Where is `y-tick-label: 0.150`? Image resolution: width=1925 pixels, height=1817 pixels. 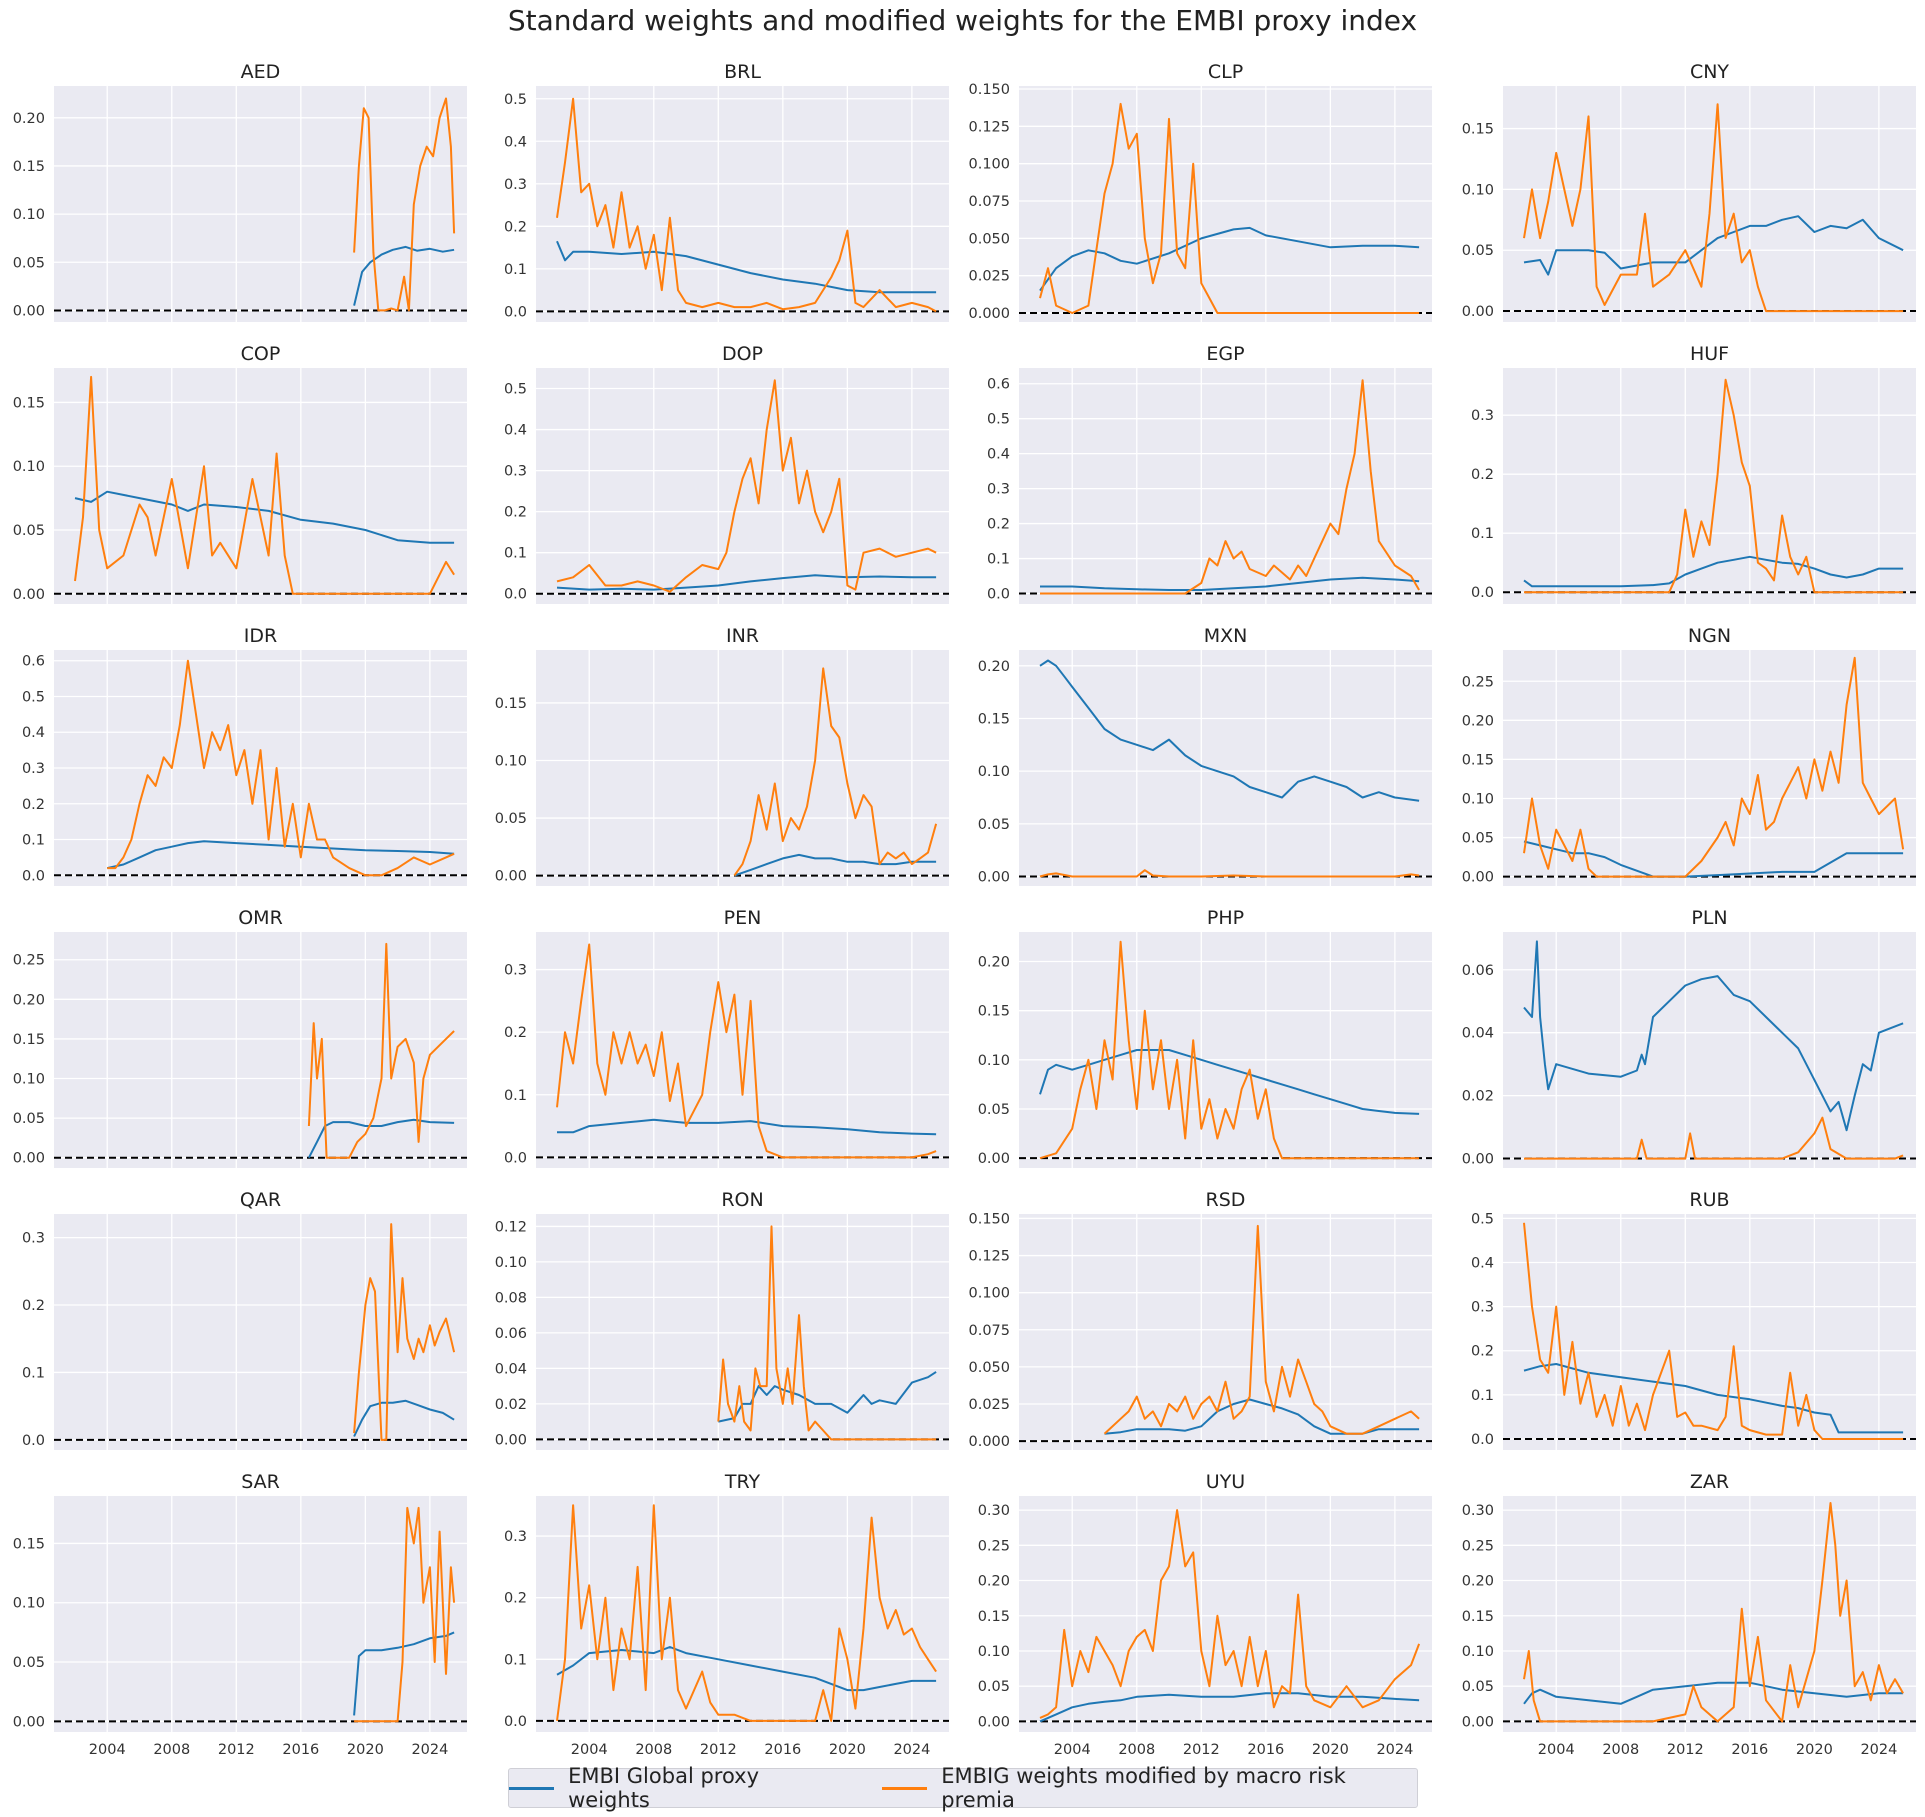 y-tick-label: 0.150 is located at coordinates (989, 90).